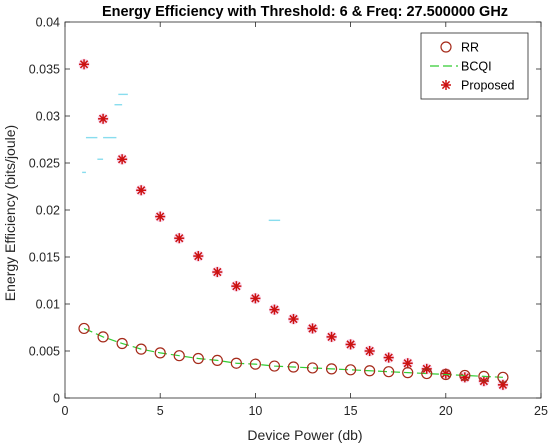 The width and height of the screenshot is (550, 446). I want to click on legend-label-bcqi: BCQI, so click(476, 67).